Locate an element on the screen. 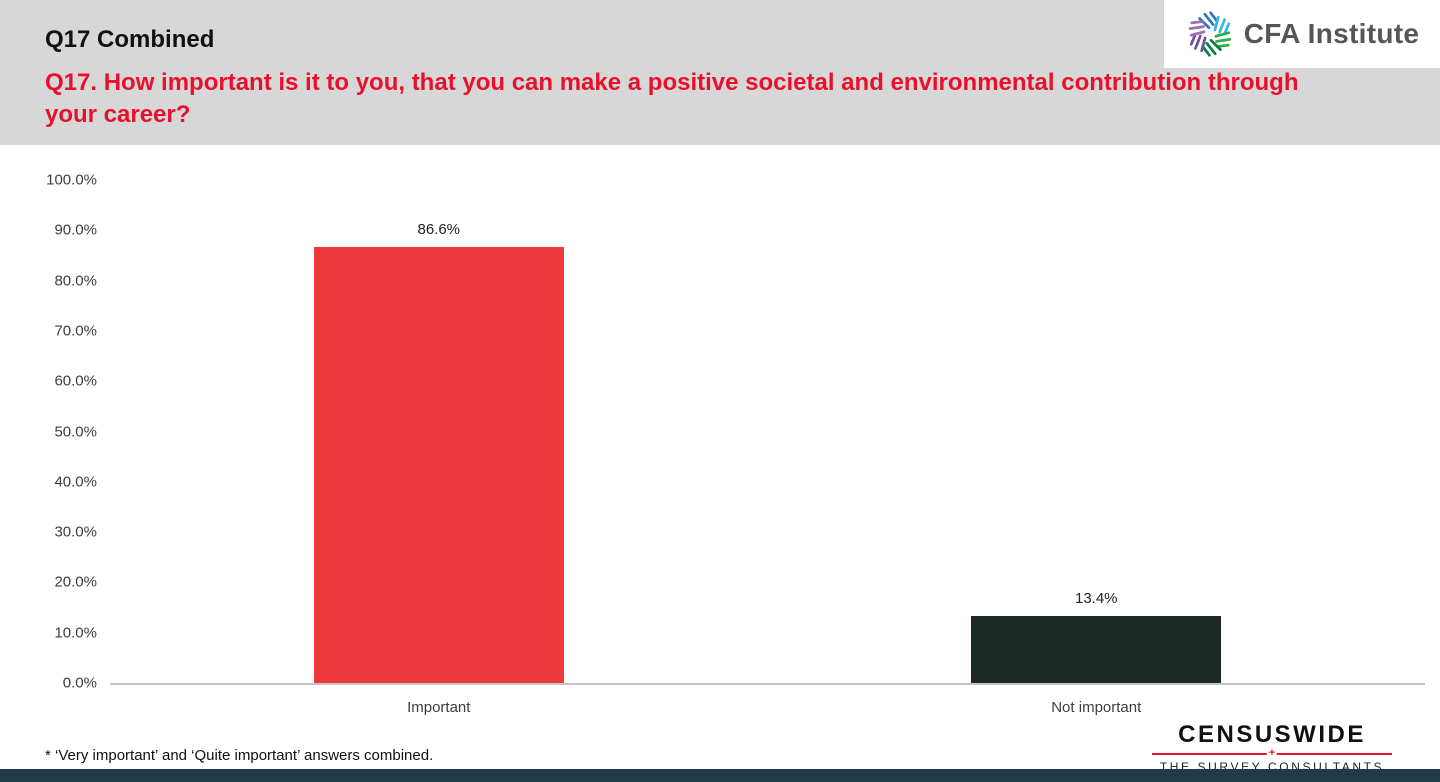 The height and width of the screenshot is (782, 1440). cfa-logo-text: CFA Institute is located at coordinates (1331, 33).